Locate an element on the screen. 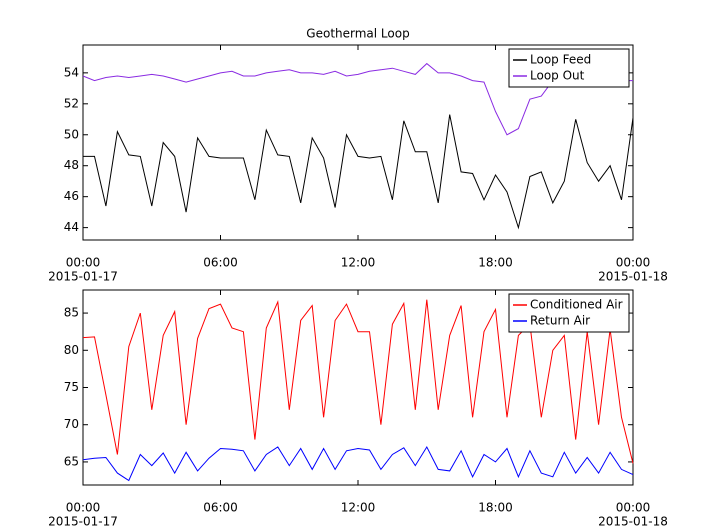 The height and width of the screenshot is (532, 718). y-tick-label: 75 is located at coordinates (71, 387).